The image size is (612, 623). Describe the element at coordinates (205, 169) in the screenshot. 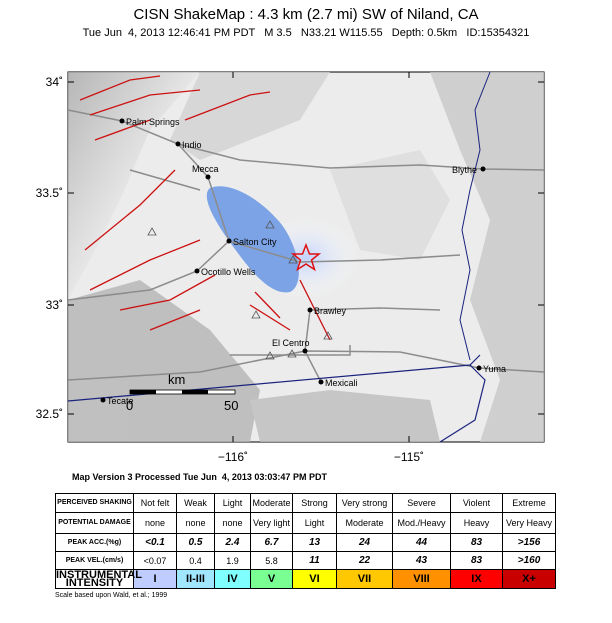

I see `city-label: Mecca` at that location.